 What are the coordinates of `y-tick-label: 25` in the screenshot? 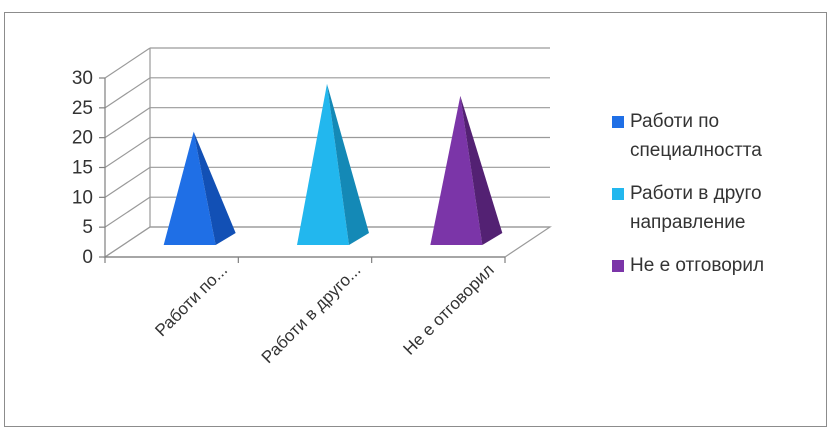 It's located at (82, 108).